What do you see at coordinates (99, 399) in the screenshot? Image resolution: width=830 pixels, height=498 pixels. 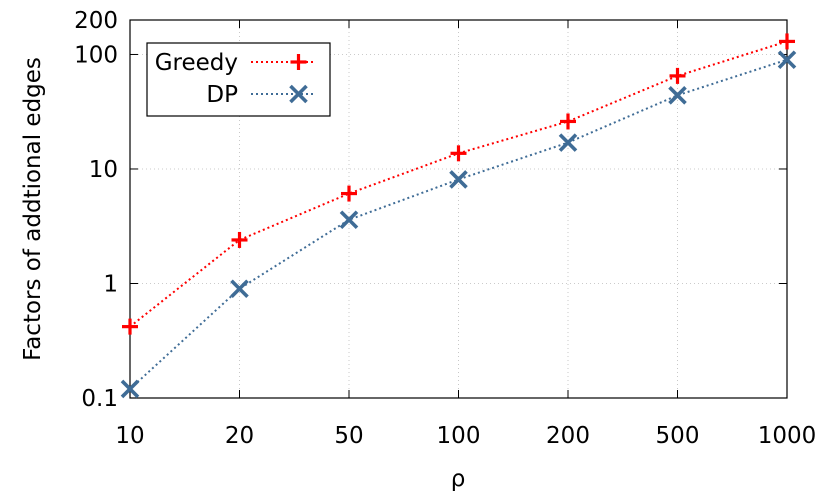 I see `y-tick-label: 0.1` at bounding box center [99, 399].